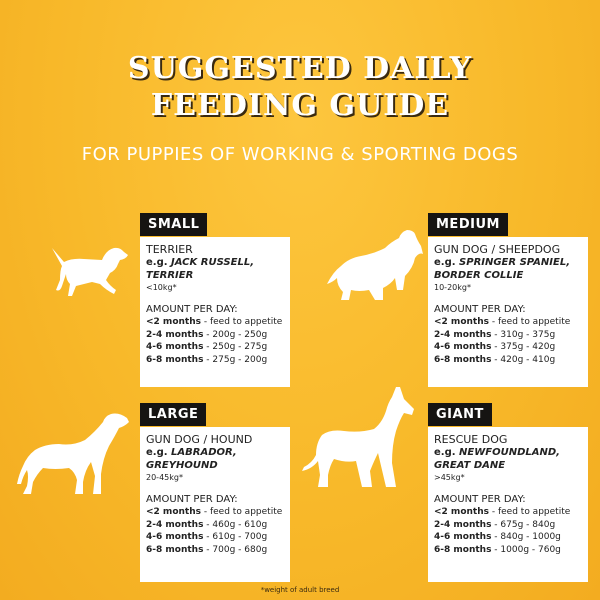 The width and height of the screenshot is (600, 600). I want to click on feeding-row: 6-8 months - 700g - 680g, so click(207, 549).